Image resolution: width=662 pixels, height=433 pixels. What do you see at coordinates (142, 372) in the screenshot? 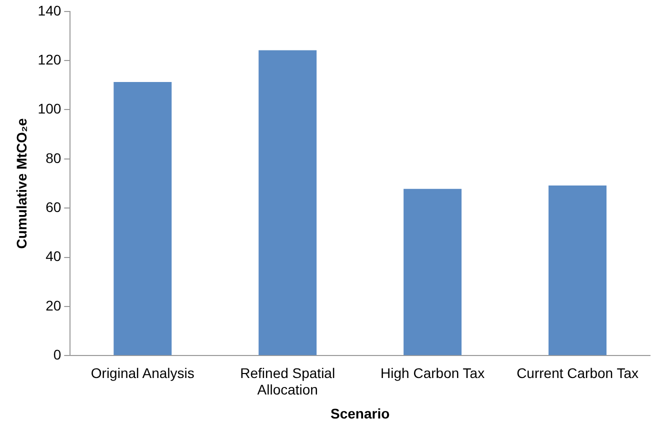
I see `x-tick-label: Original Analysis` at bounding box center [142, 372].